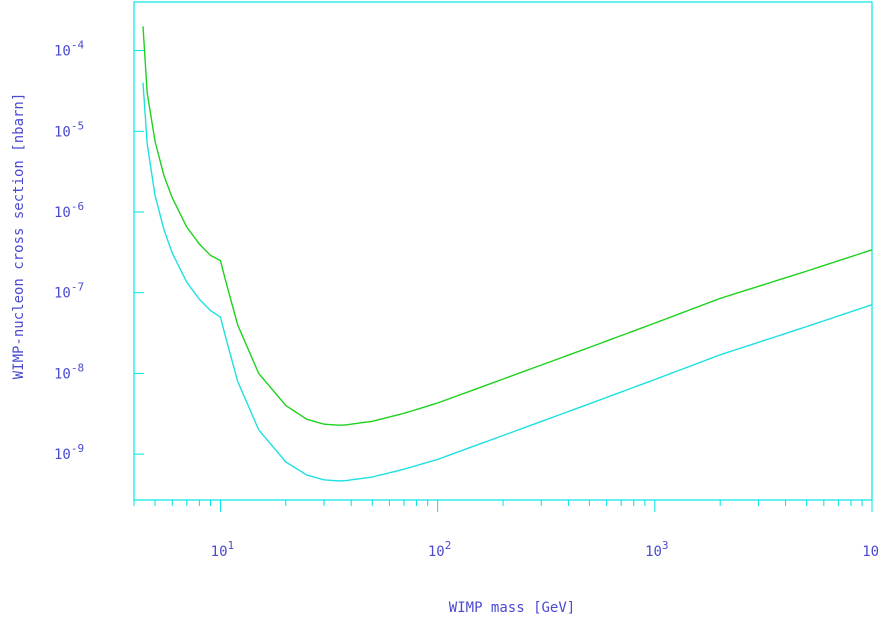  I want to click on x-tick-label: 104, so click(870, 549).